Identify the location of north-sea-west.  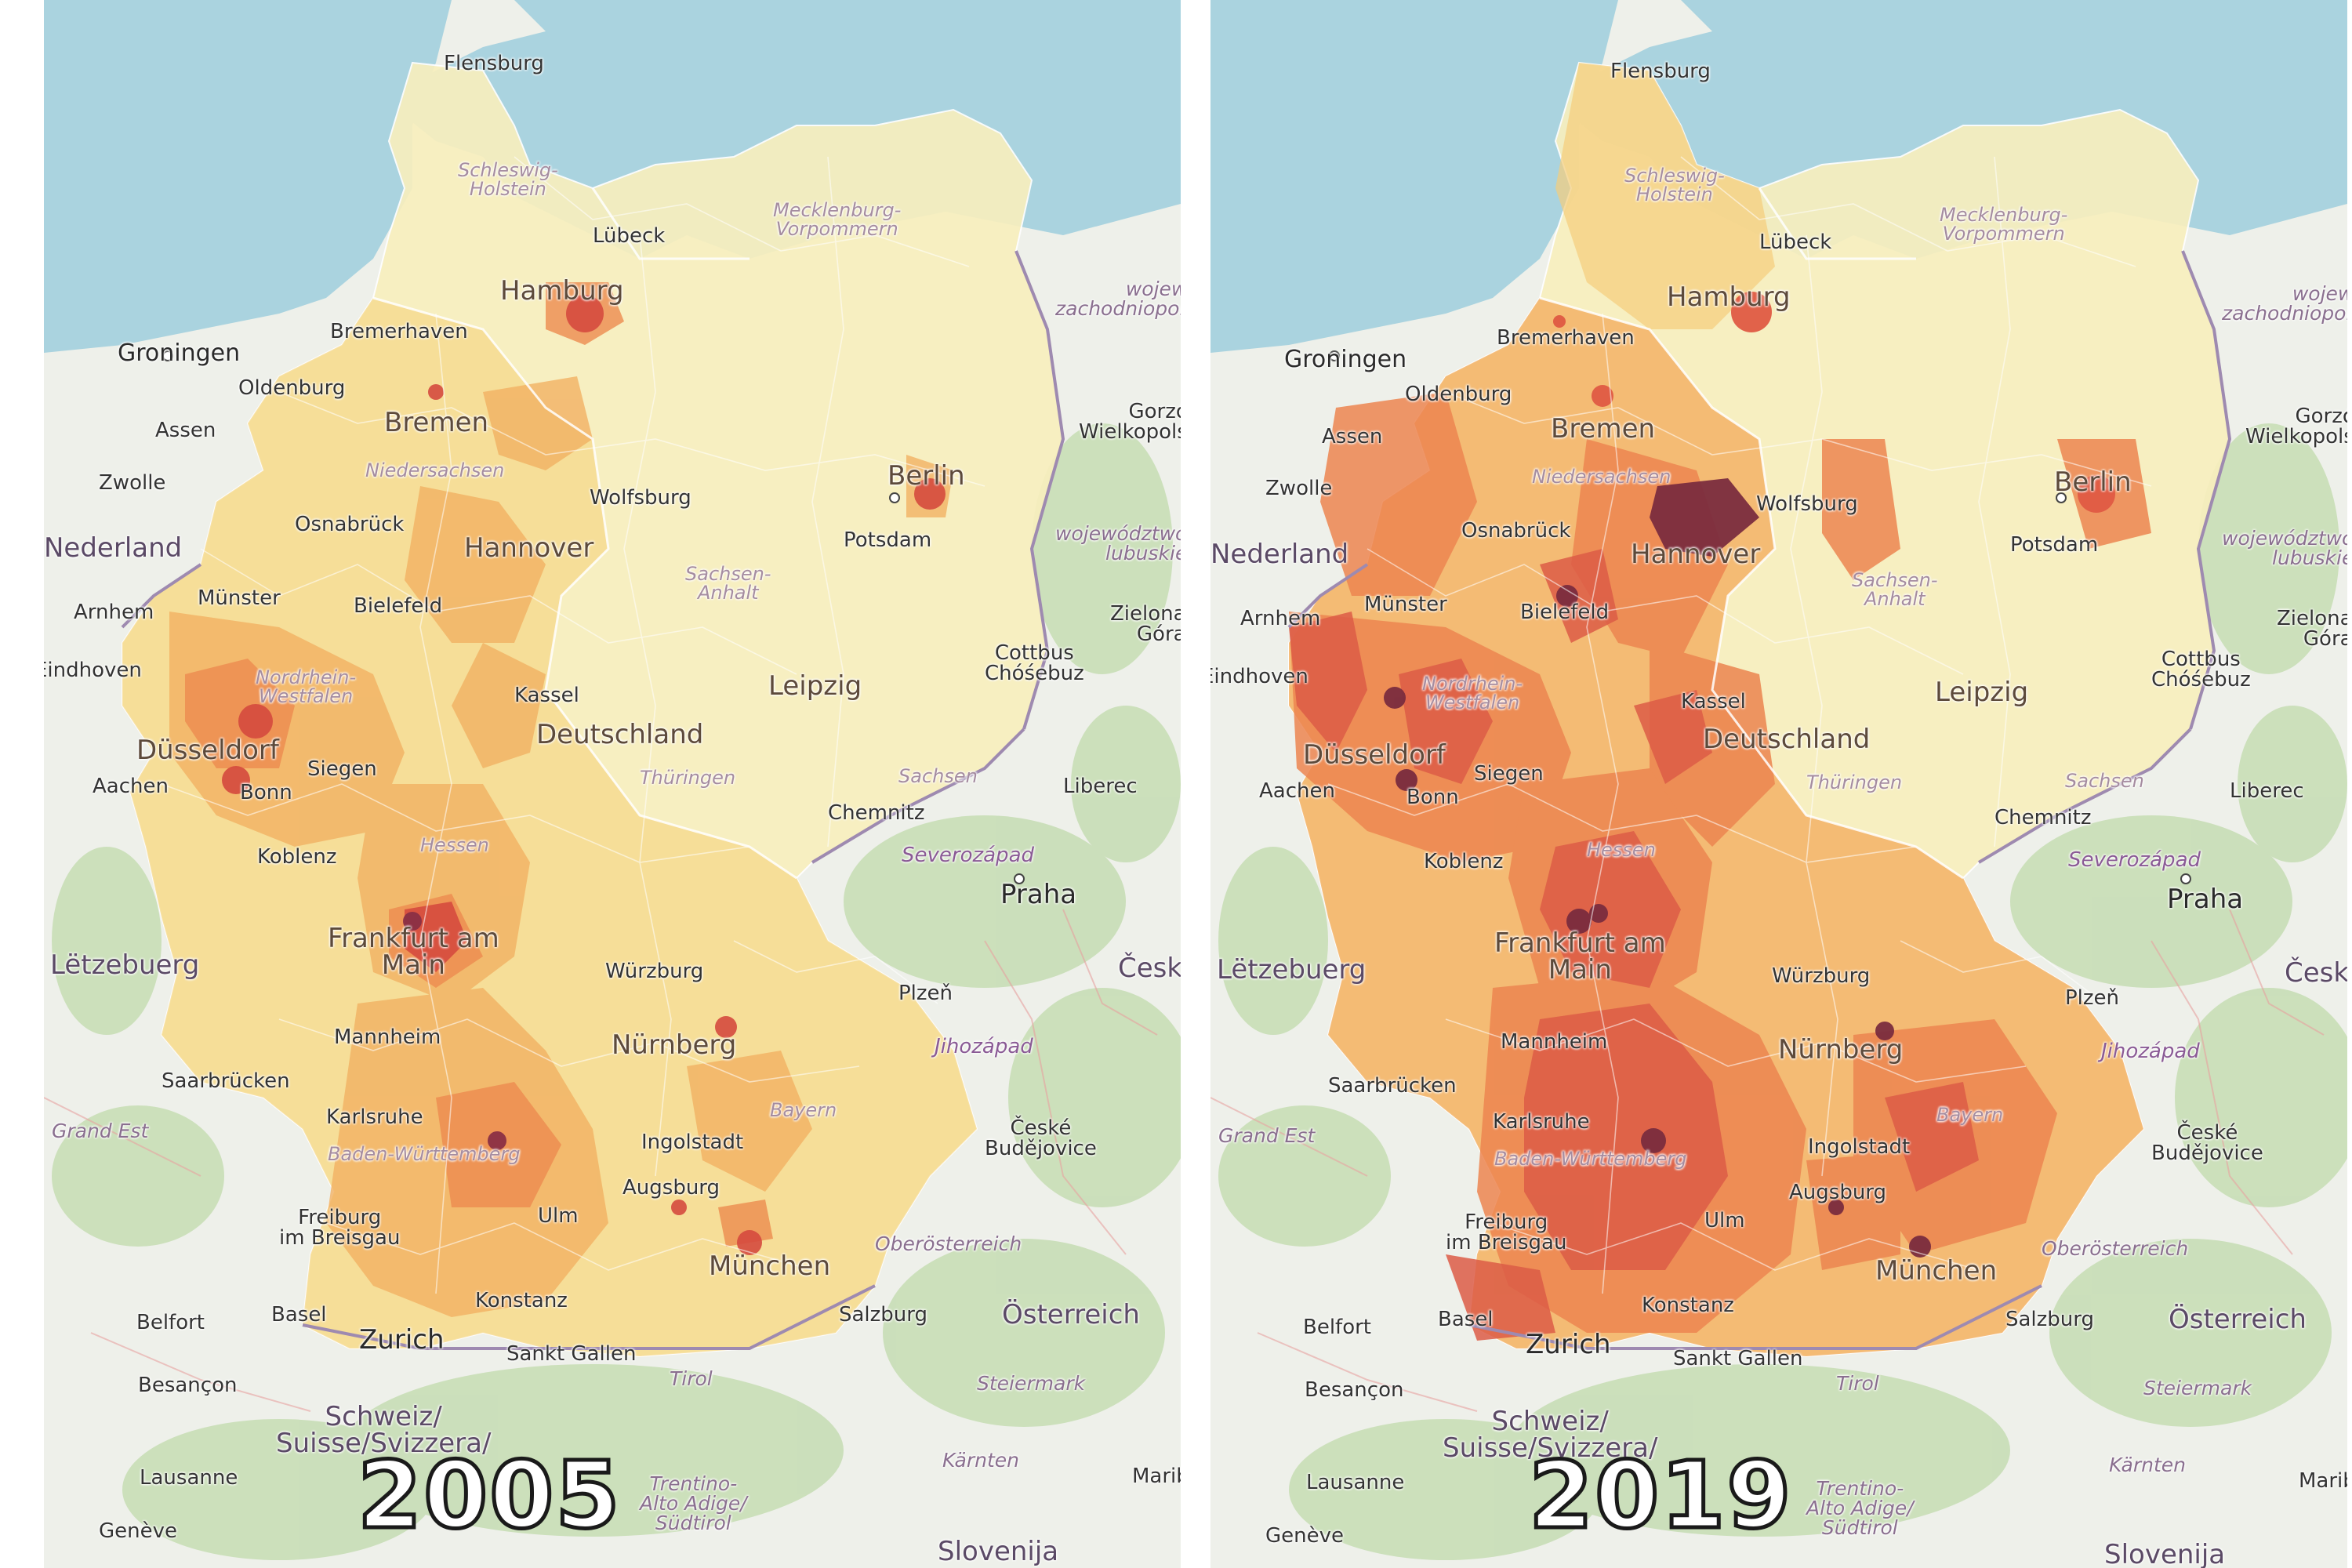
(248, 176).